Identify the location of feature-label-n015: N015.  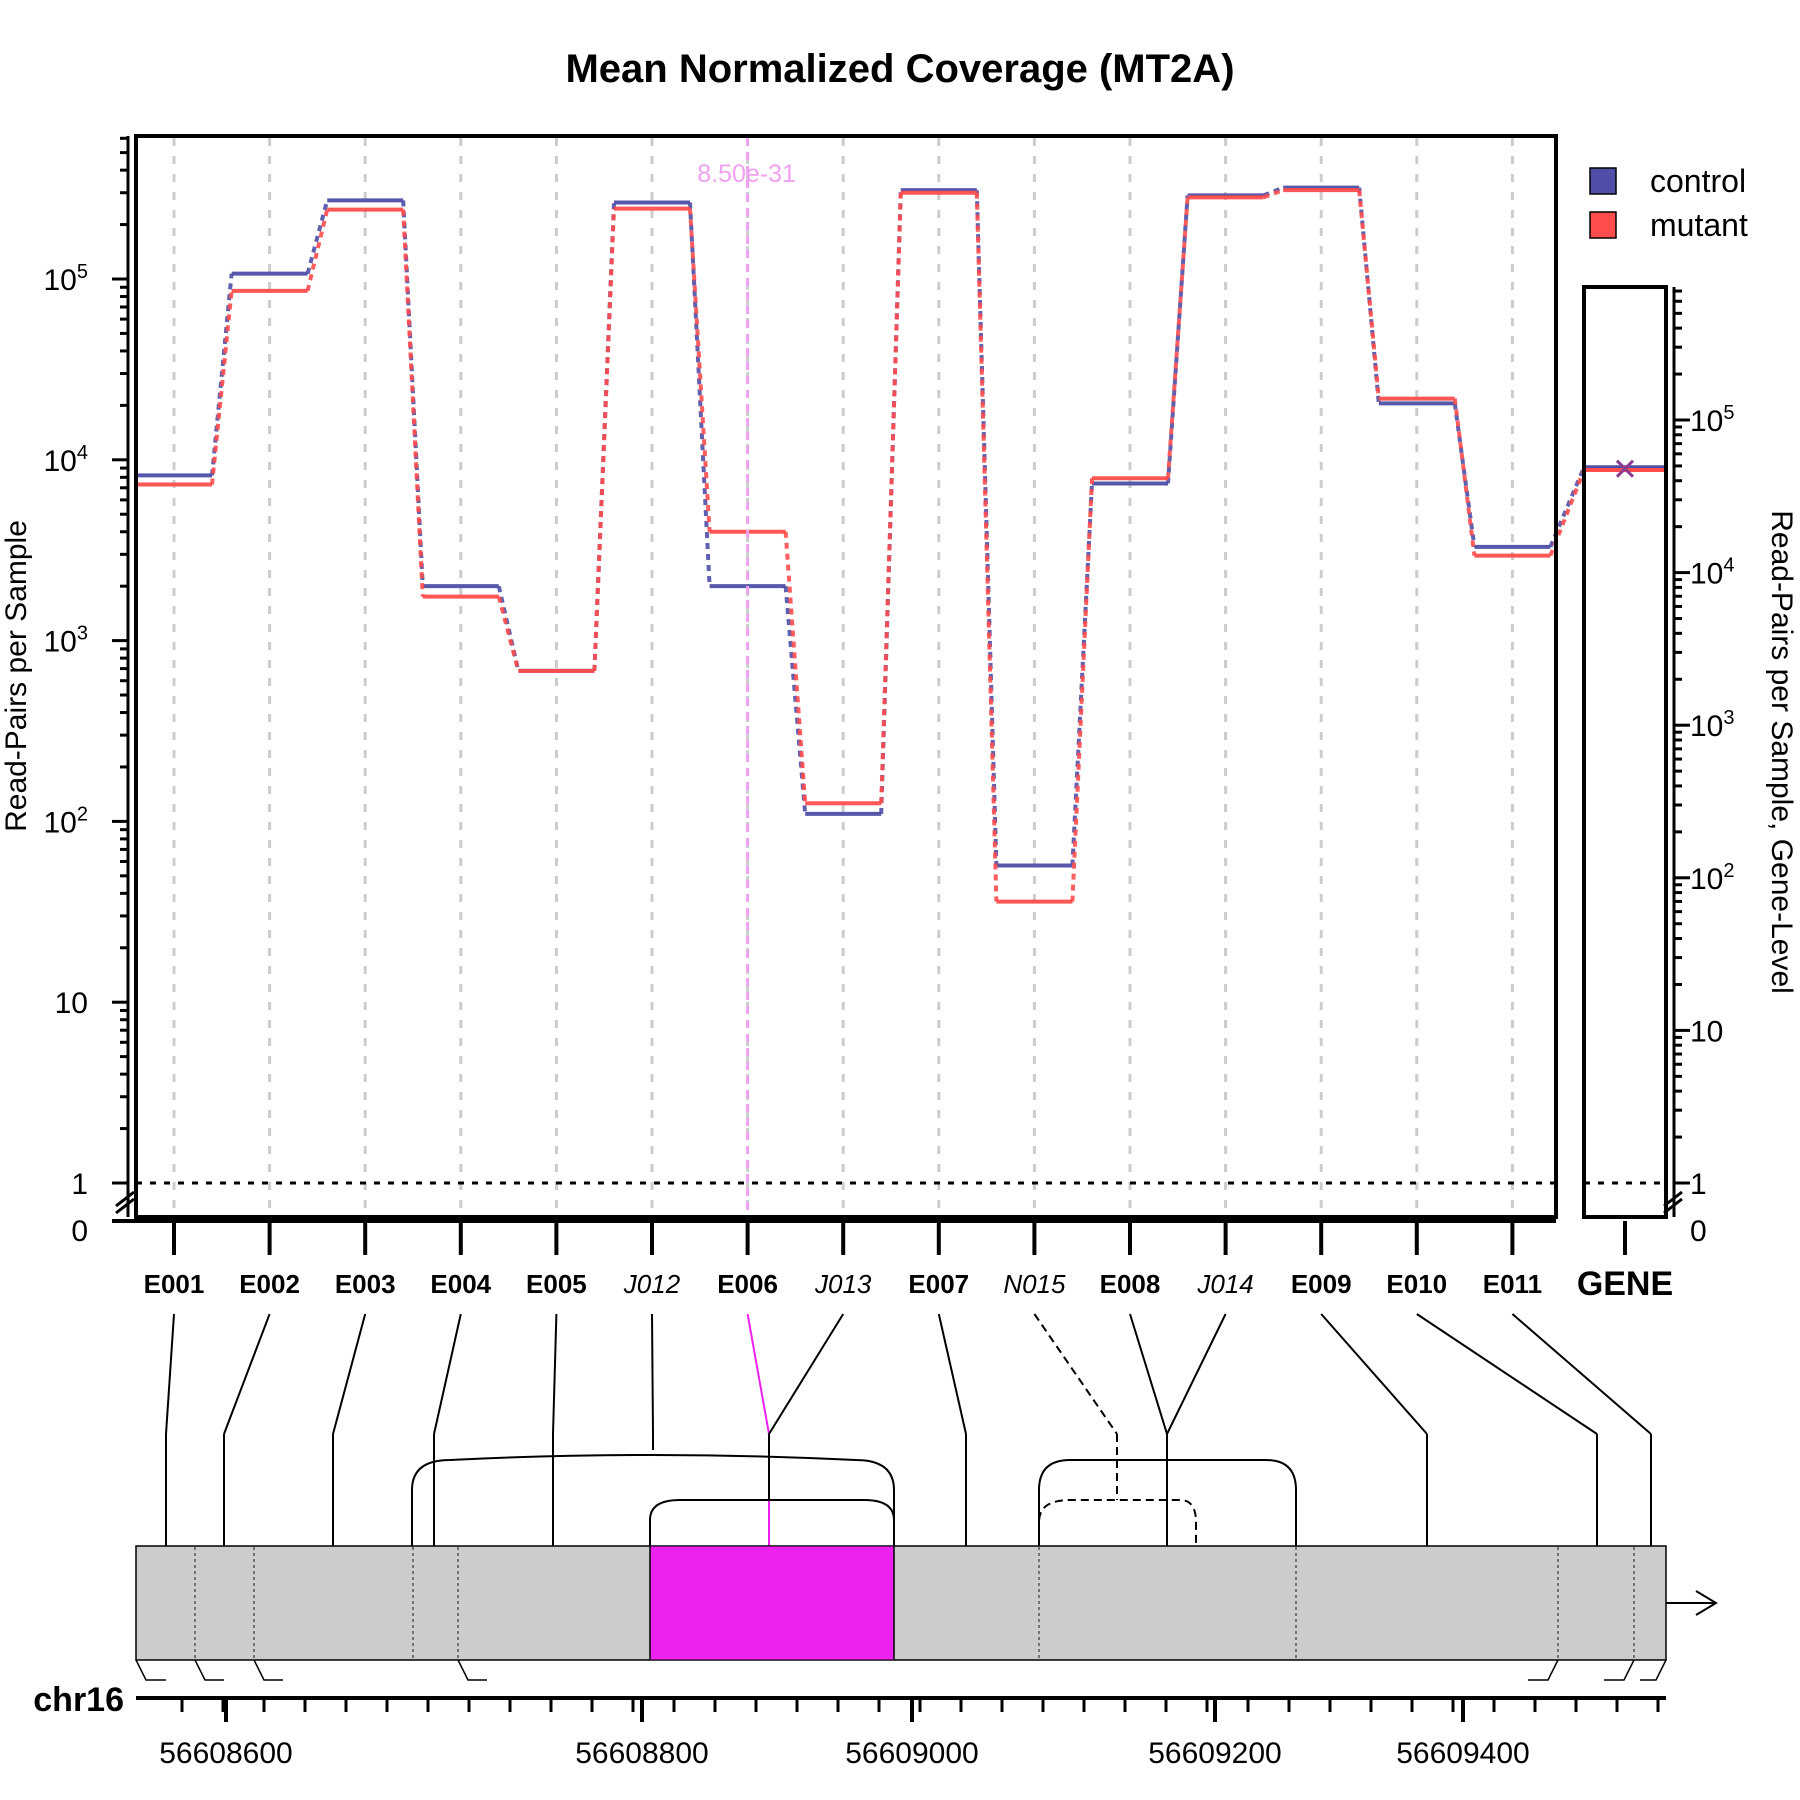
(1034, 1284).